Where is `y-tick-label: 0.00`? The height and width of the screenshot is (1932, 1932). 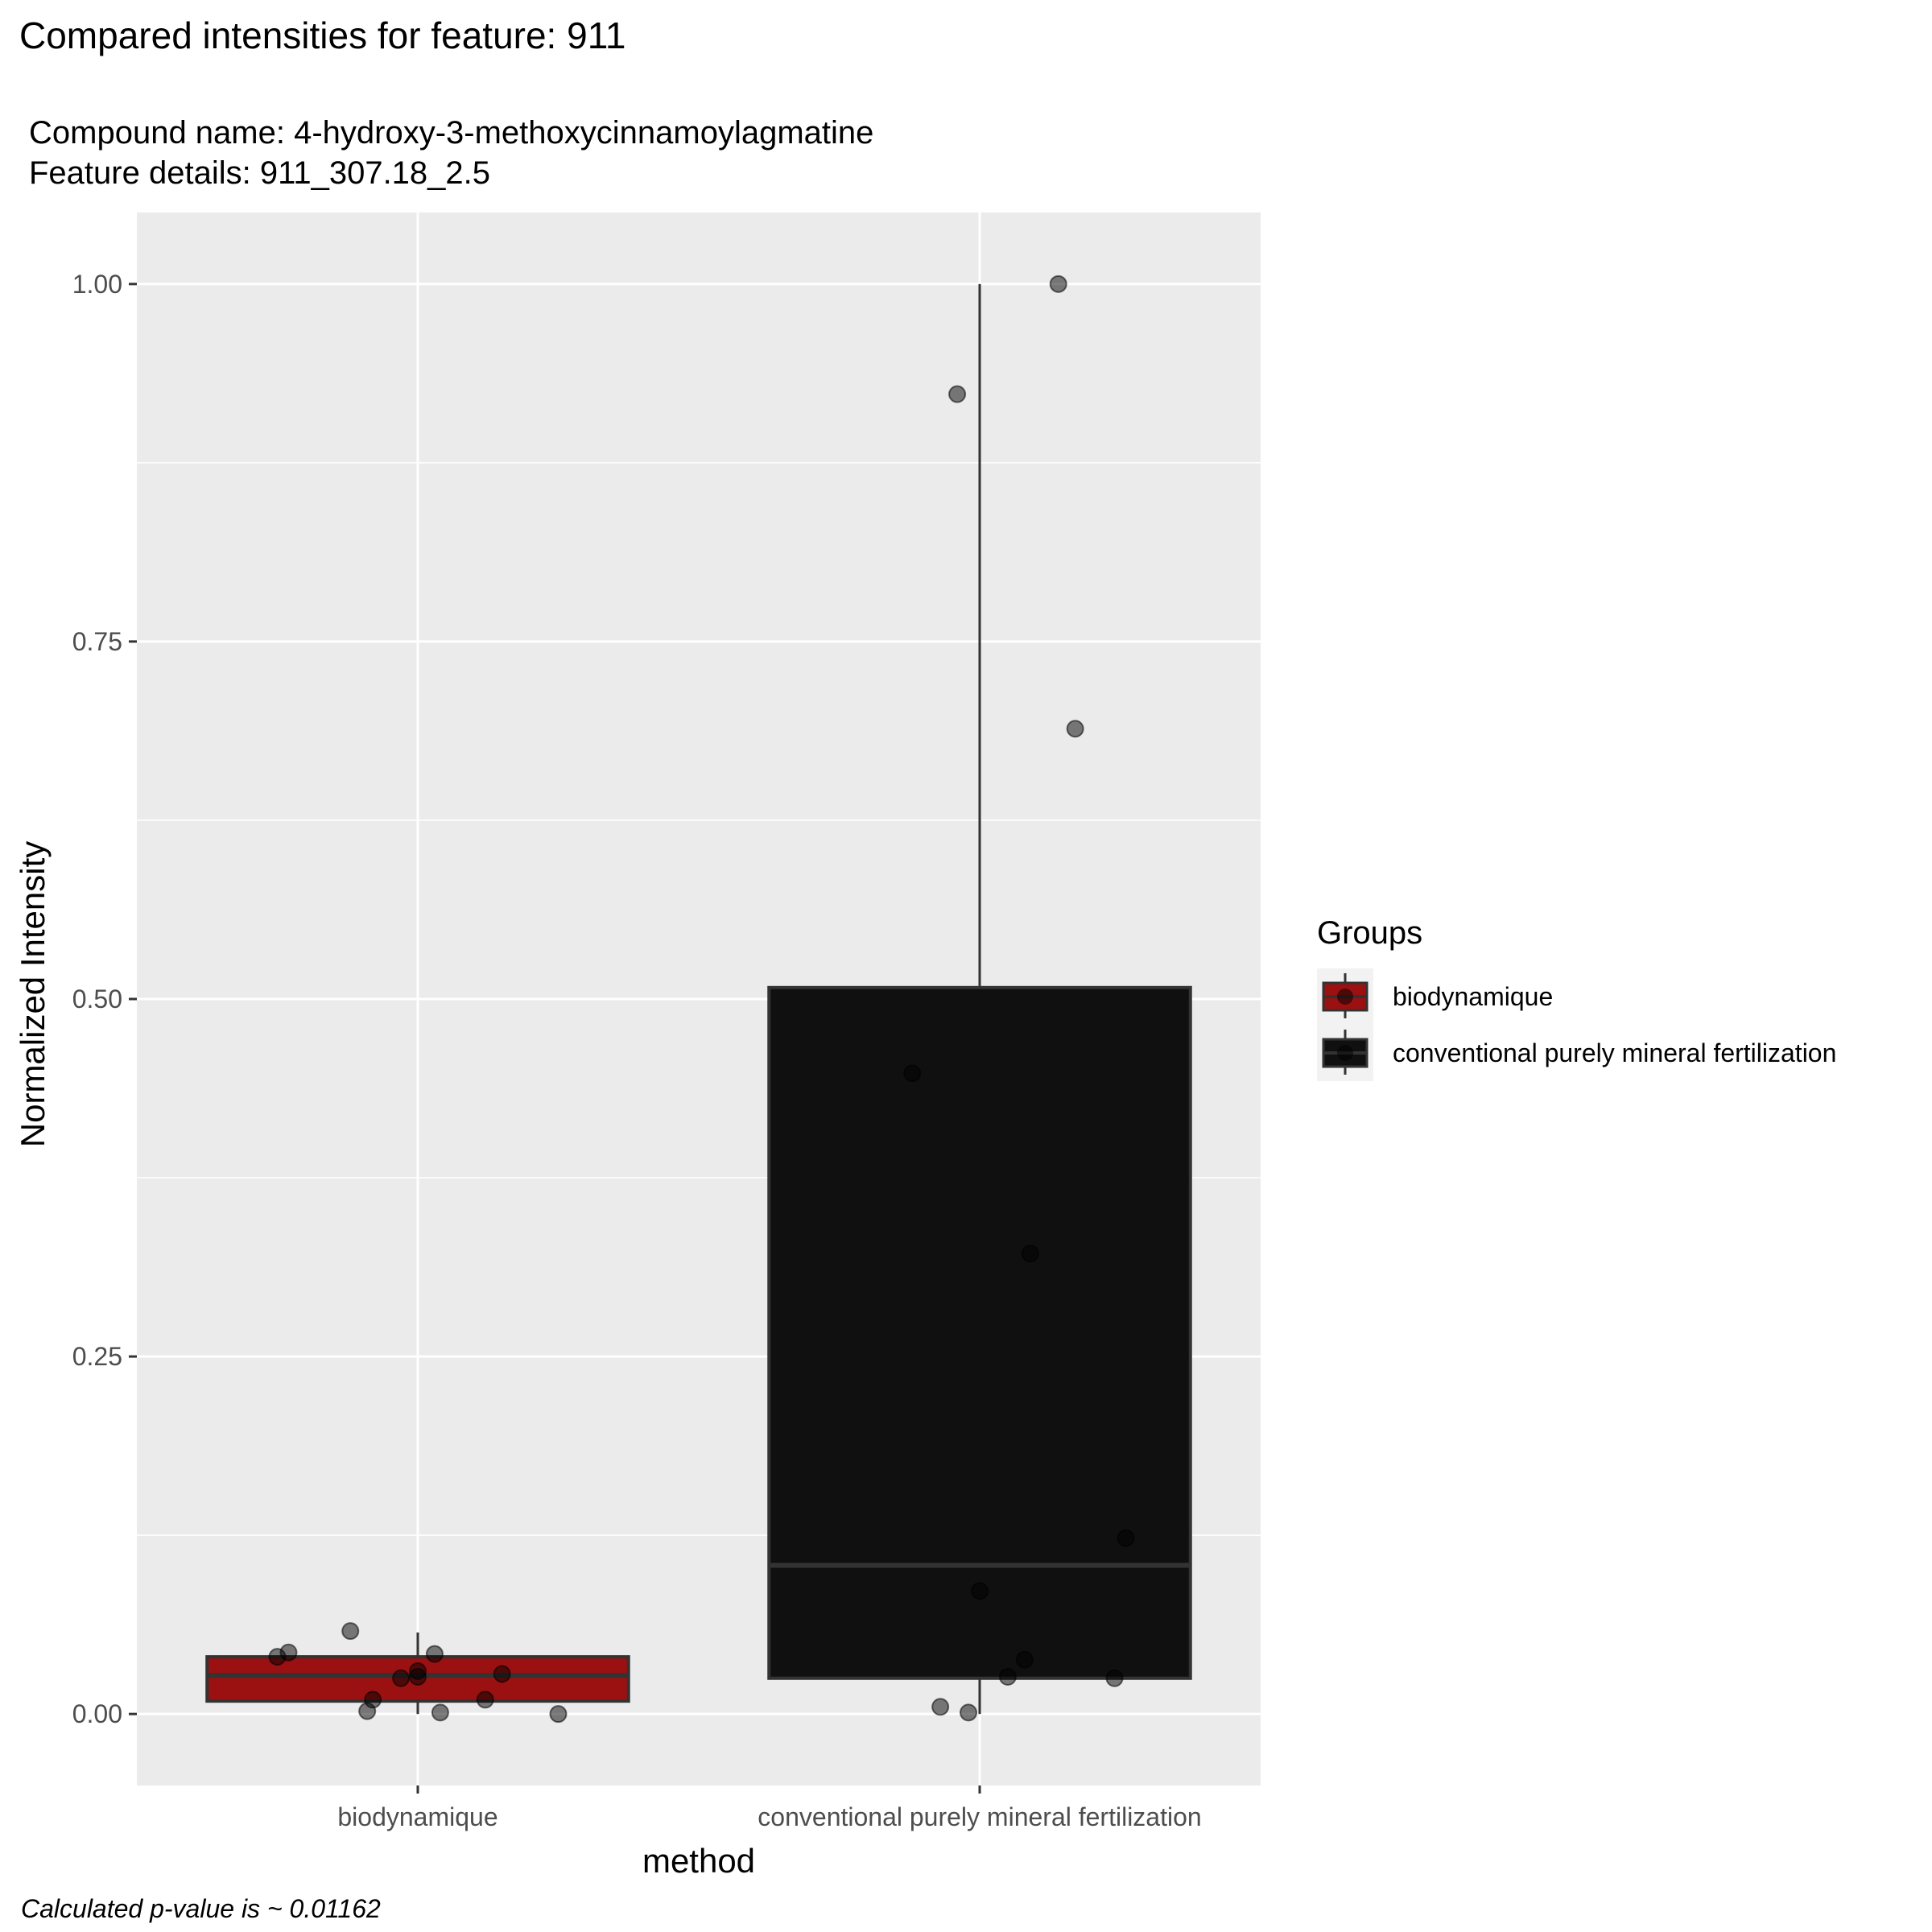 y-tick-label: 0.00 is located at coordinates (97, 1713).